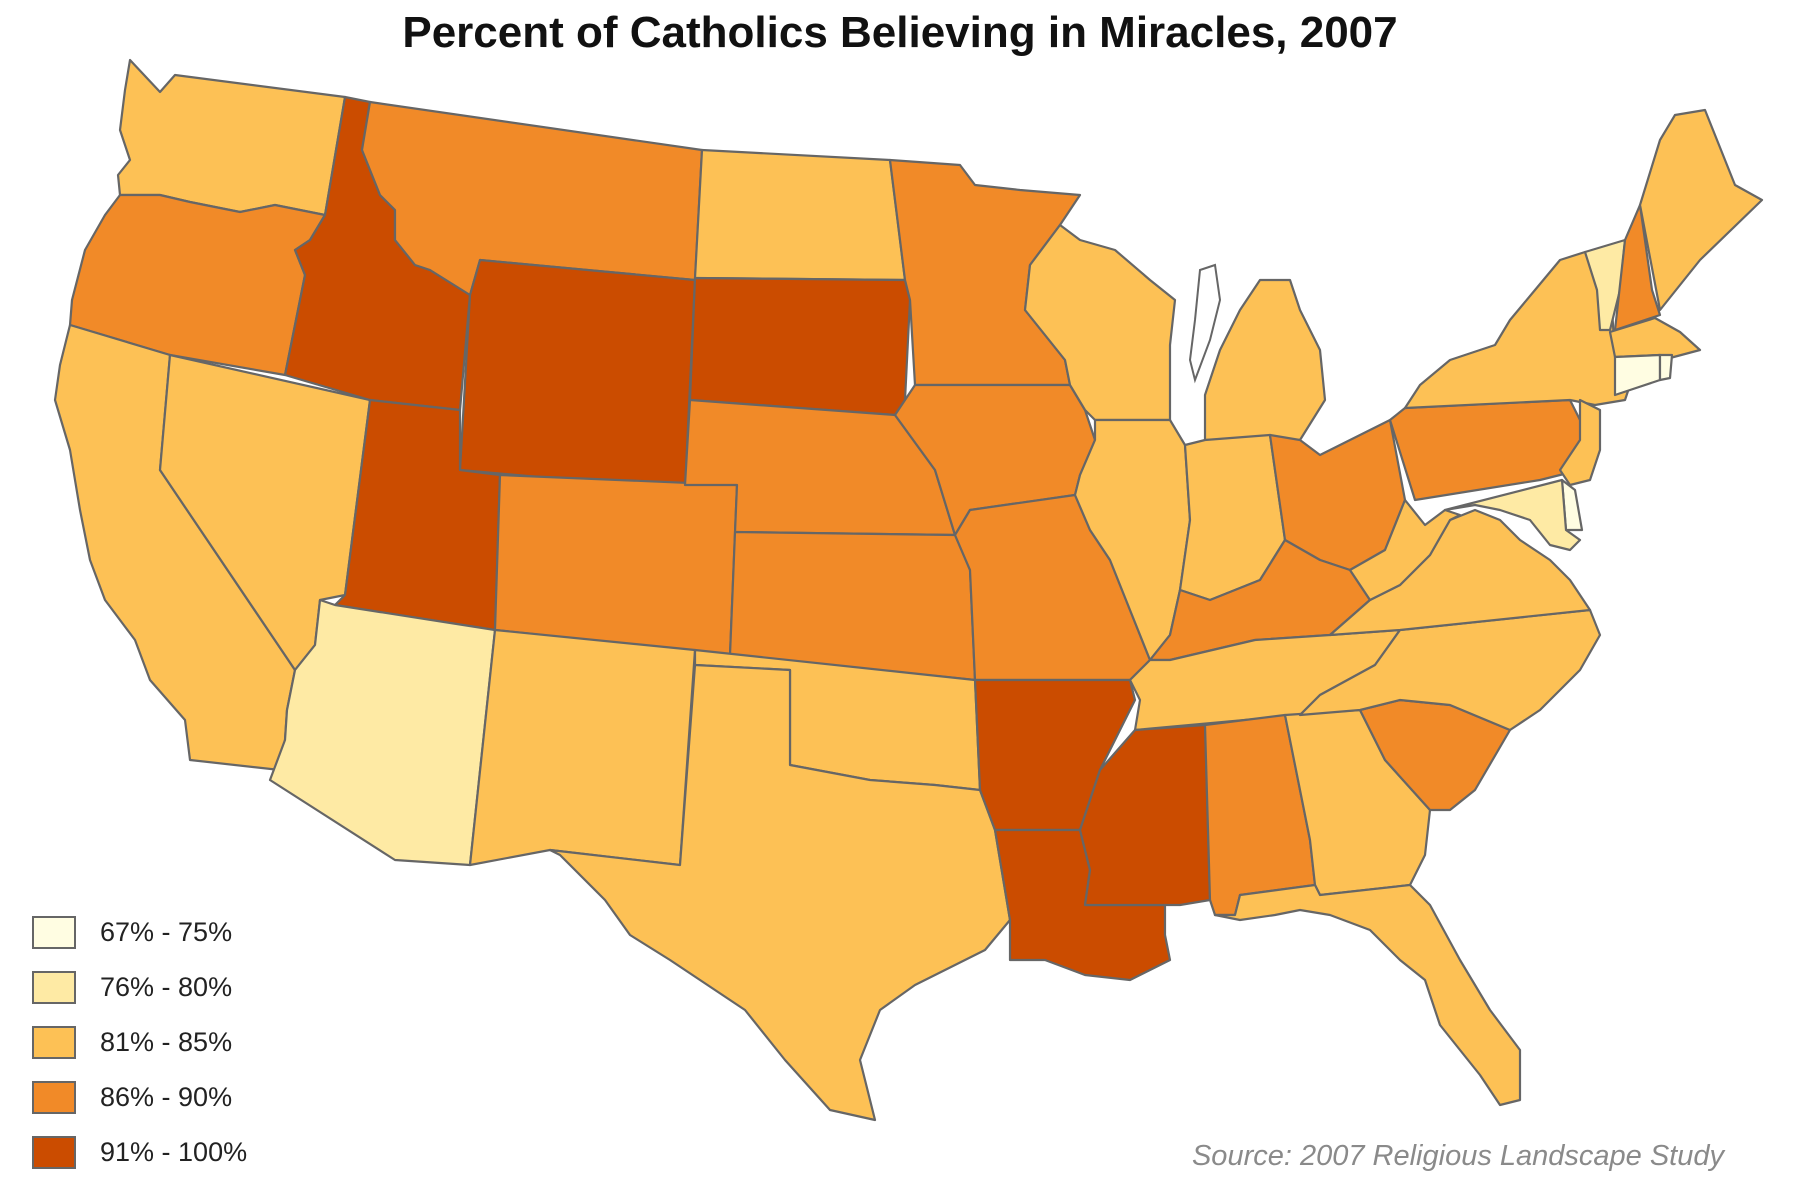 The width and height of the screenshot is (1800, 1200). I want to click on legend-label: 81% - 85%, so click(166, 1042).